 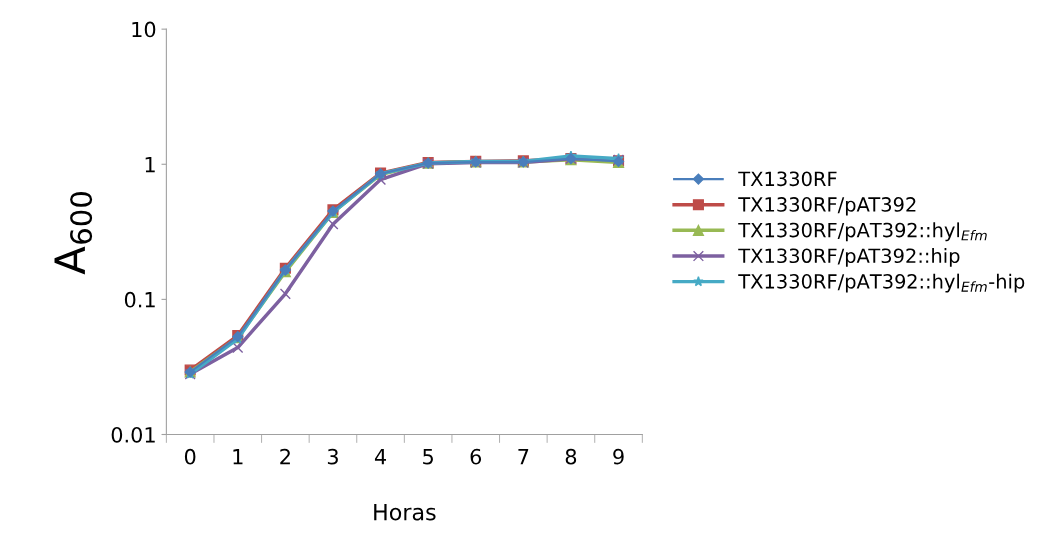 What do you see at coordinates (849, 257) in the screenshot?
I see `legend-label: TX1330RF/pAT392::hip` at bounding box center [849, 257].